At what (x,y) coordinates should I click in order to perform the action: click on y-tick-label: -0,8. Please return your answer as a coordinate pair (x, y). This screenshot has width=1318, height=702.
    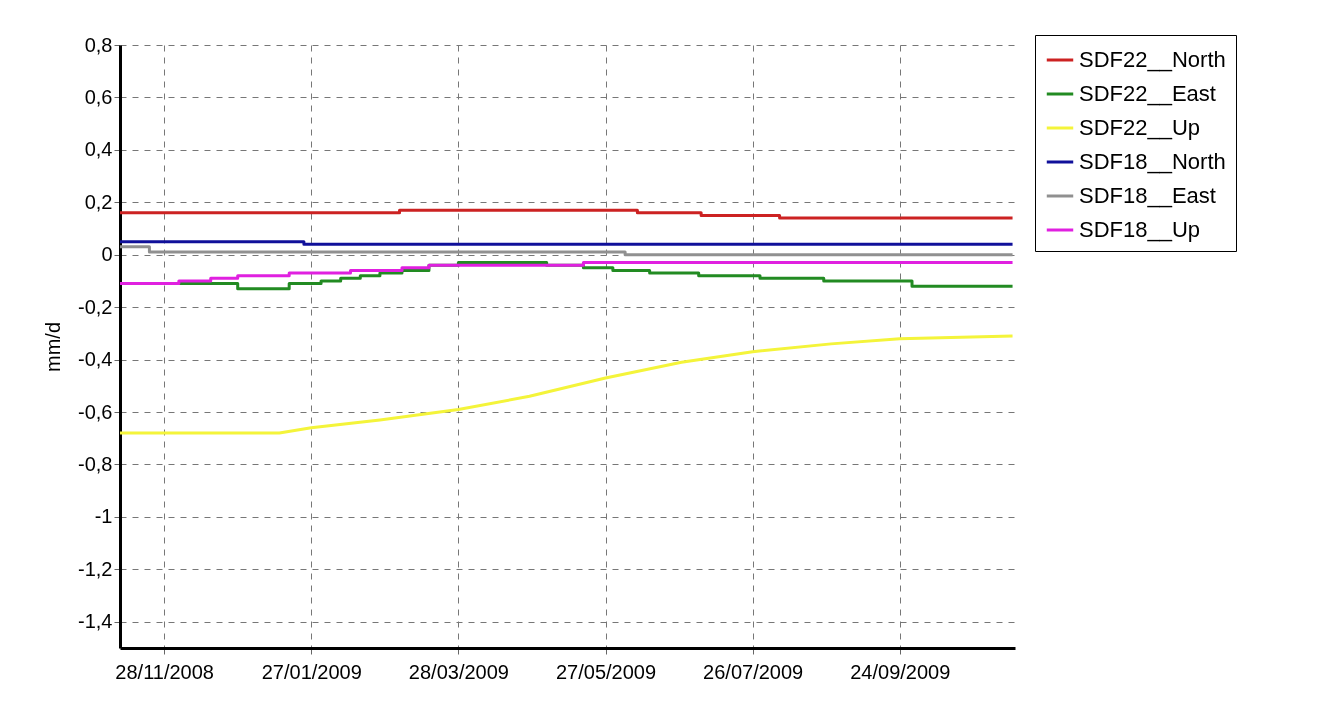
    Looking at the image, I should click on (95, 463).